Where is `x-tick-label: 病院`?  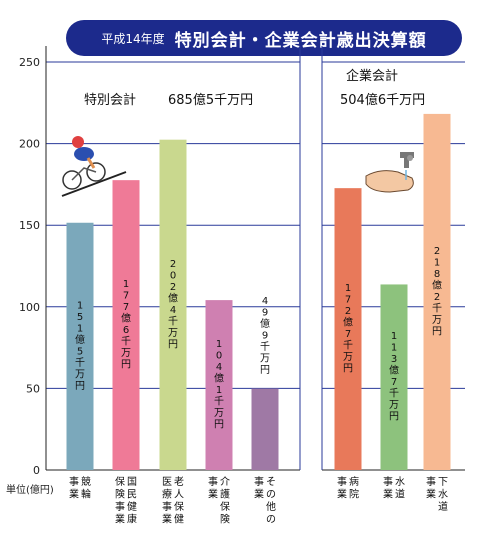 x-tick-label: 病院 is located at coordinates (354, 488).